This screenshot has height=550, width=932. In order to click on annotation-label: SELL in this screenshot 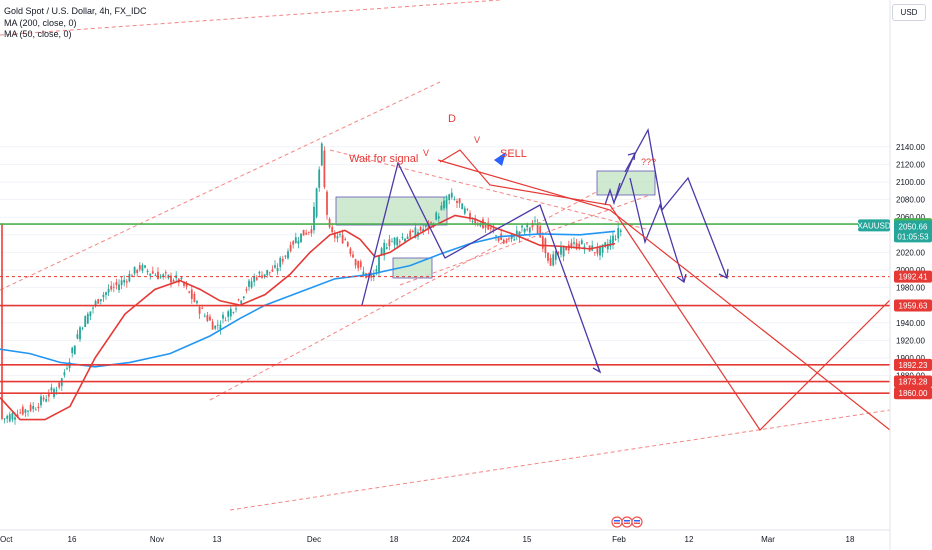, I will do `click(513, 154)`.